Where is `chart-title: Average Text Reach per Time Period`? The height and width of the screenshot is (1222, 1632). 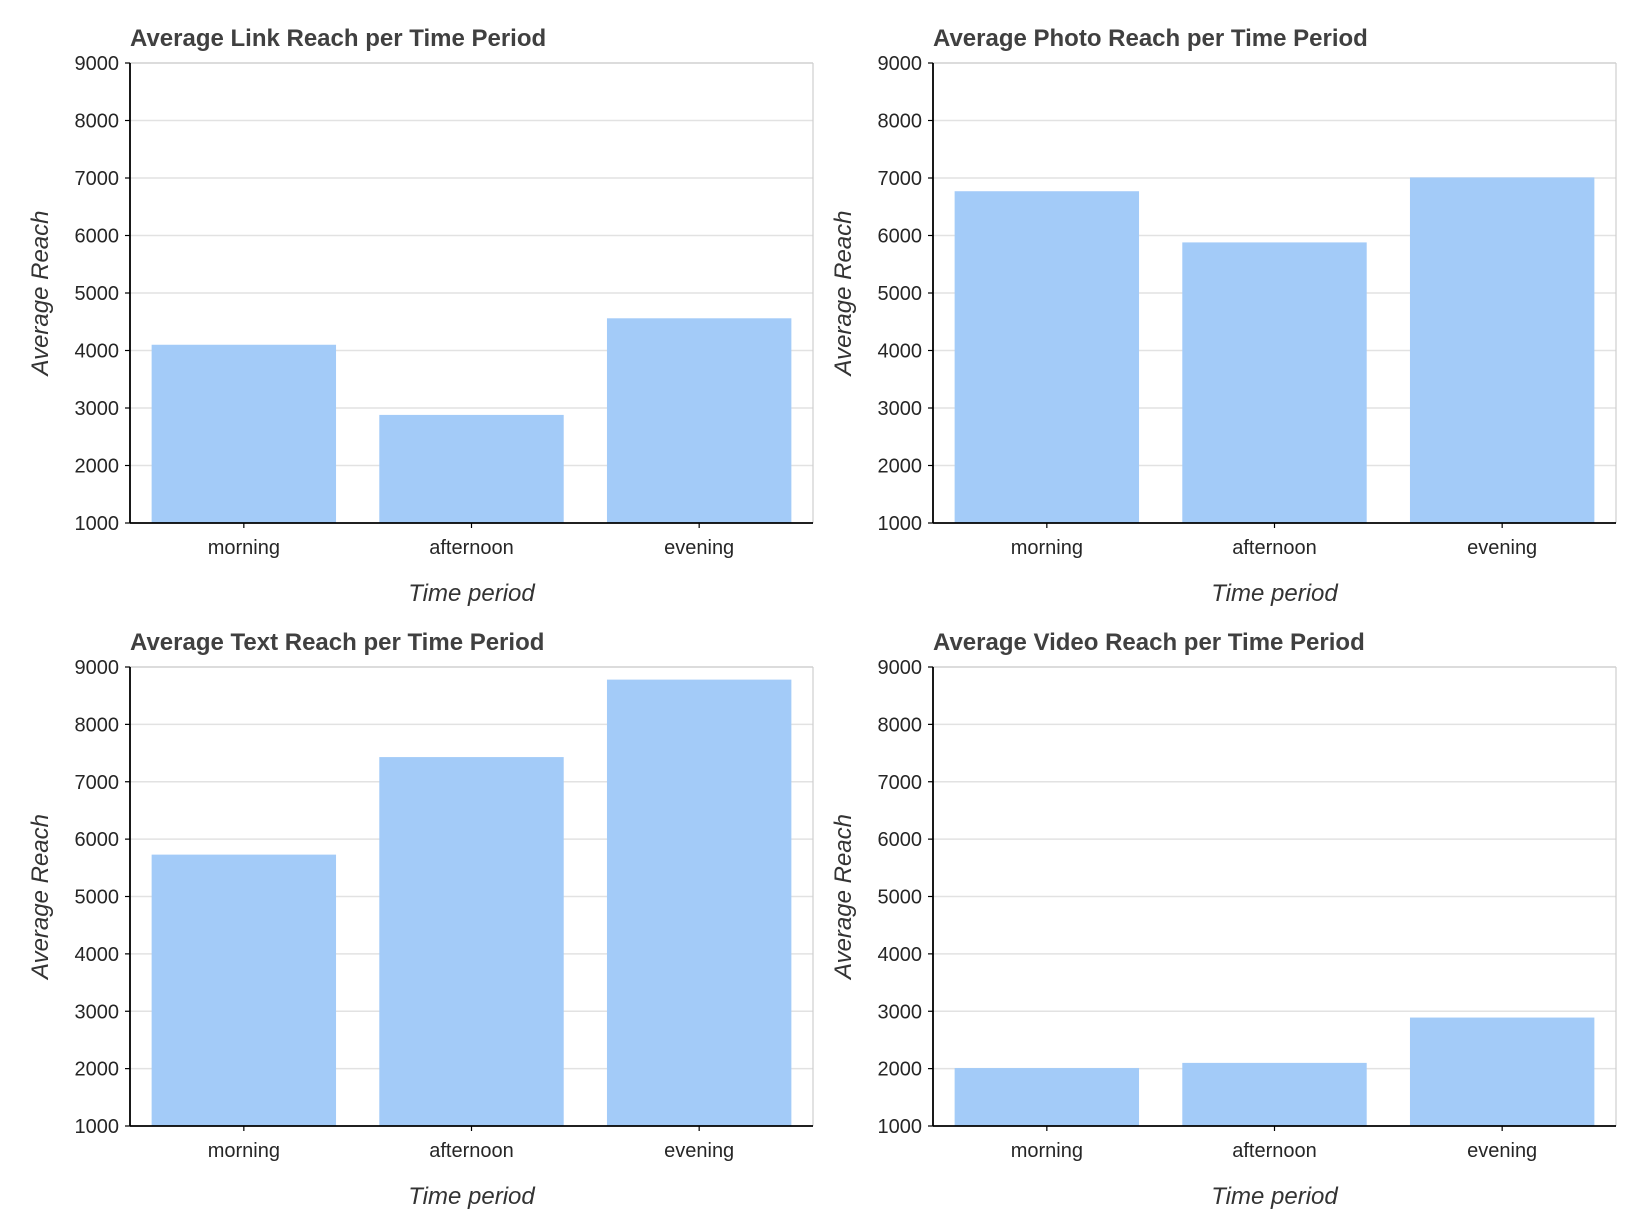 chart-title: Average Text Reach per Time Period is located at coordinates (337, 642).